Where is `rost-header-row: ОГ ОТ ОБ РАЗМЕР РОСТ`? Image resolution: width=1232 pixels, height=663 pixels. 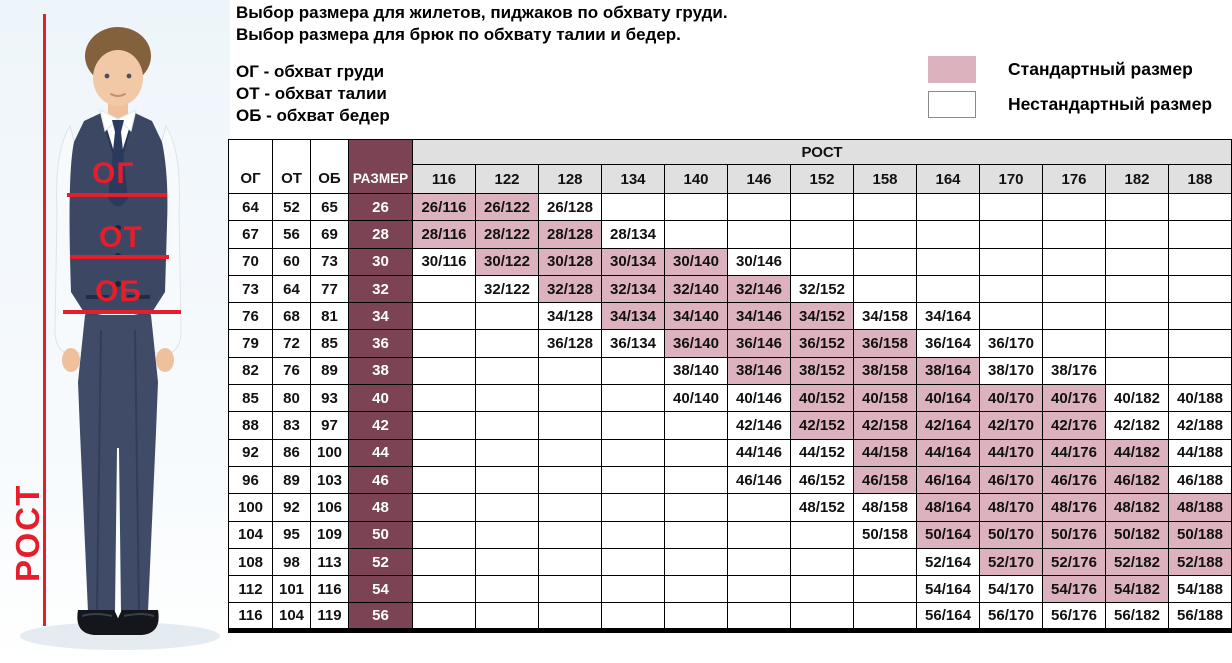 rost-header-row: ОГ ОТ ОБ РАЗМЕР РОСТ is located at coordinates (730, 166).